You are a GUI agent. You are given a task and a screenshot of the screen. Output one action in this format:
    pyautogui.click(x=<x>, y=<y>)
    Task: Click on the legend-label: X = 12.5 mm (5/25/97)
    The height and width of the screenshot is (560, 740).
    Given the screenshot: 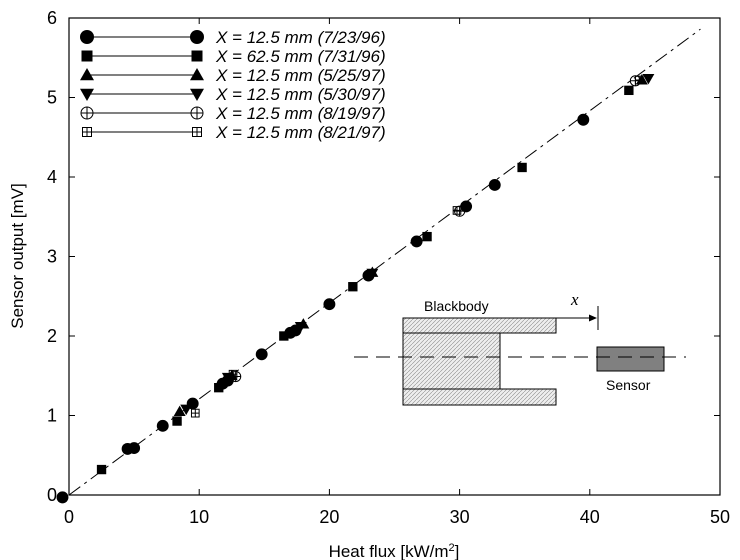 What is the action you would take?
    pyautogui.click(x=300, y=75)
    